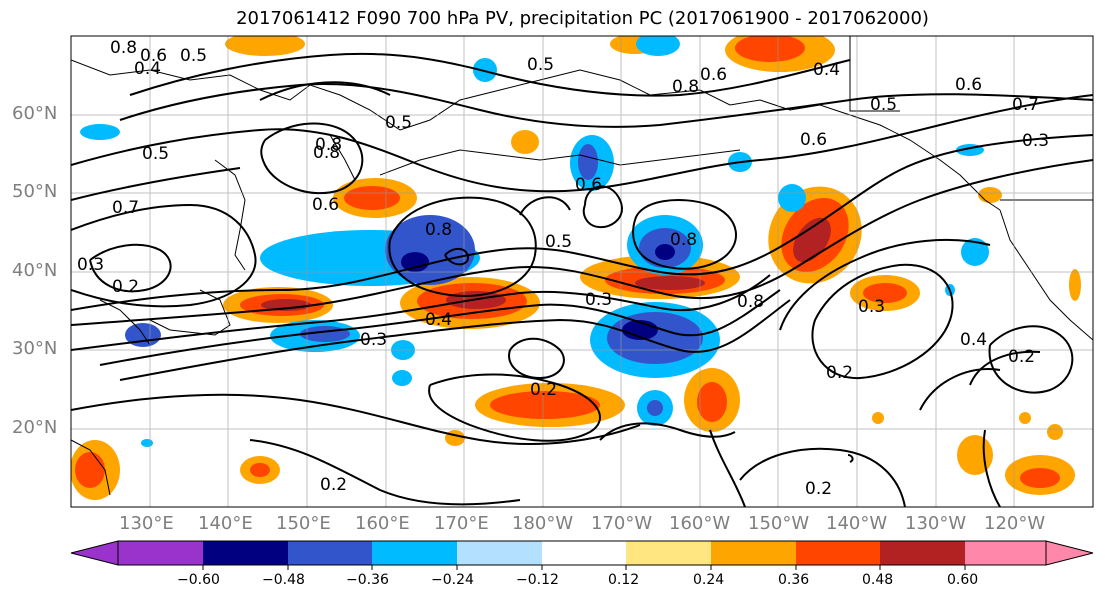  Describe the element at coordinates (857, 523) in the screenshot. I see `lon-label-140w: 140°W` at that location.